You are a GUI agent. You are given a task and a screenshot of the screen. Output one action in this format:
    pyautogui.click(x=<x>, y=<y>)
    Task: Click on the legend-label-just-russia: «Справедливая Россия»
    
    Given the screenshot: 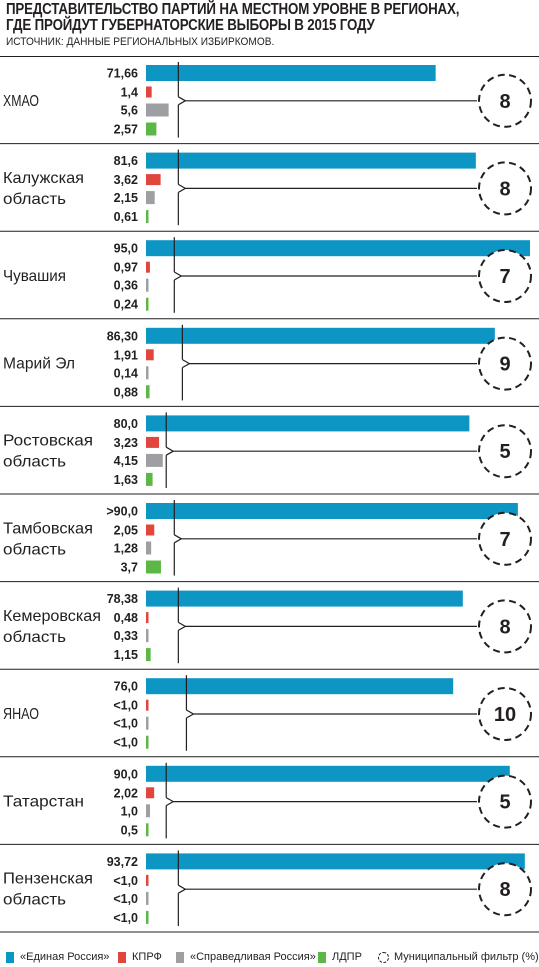 What is the action you would take?
    pyautogui.click(x=253, y=957)
    